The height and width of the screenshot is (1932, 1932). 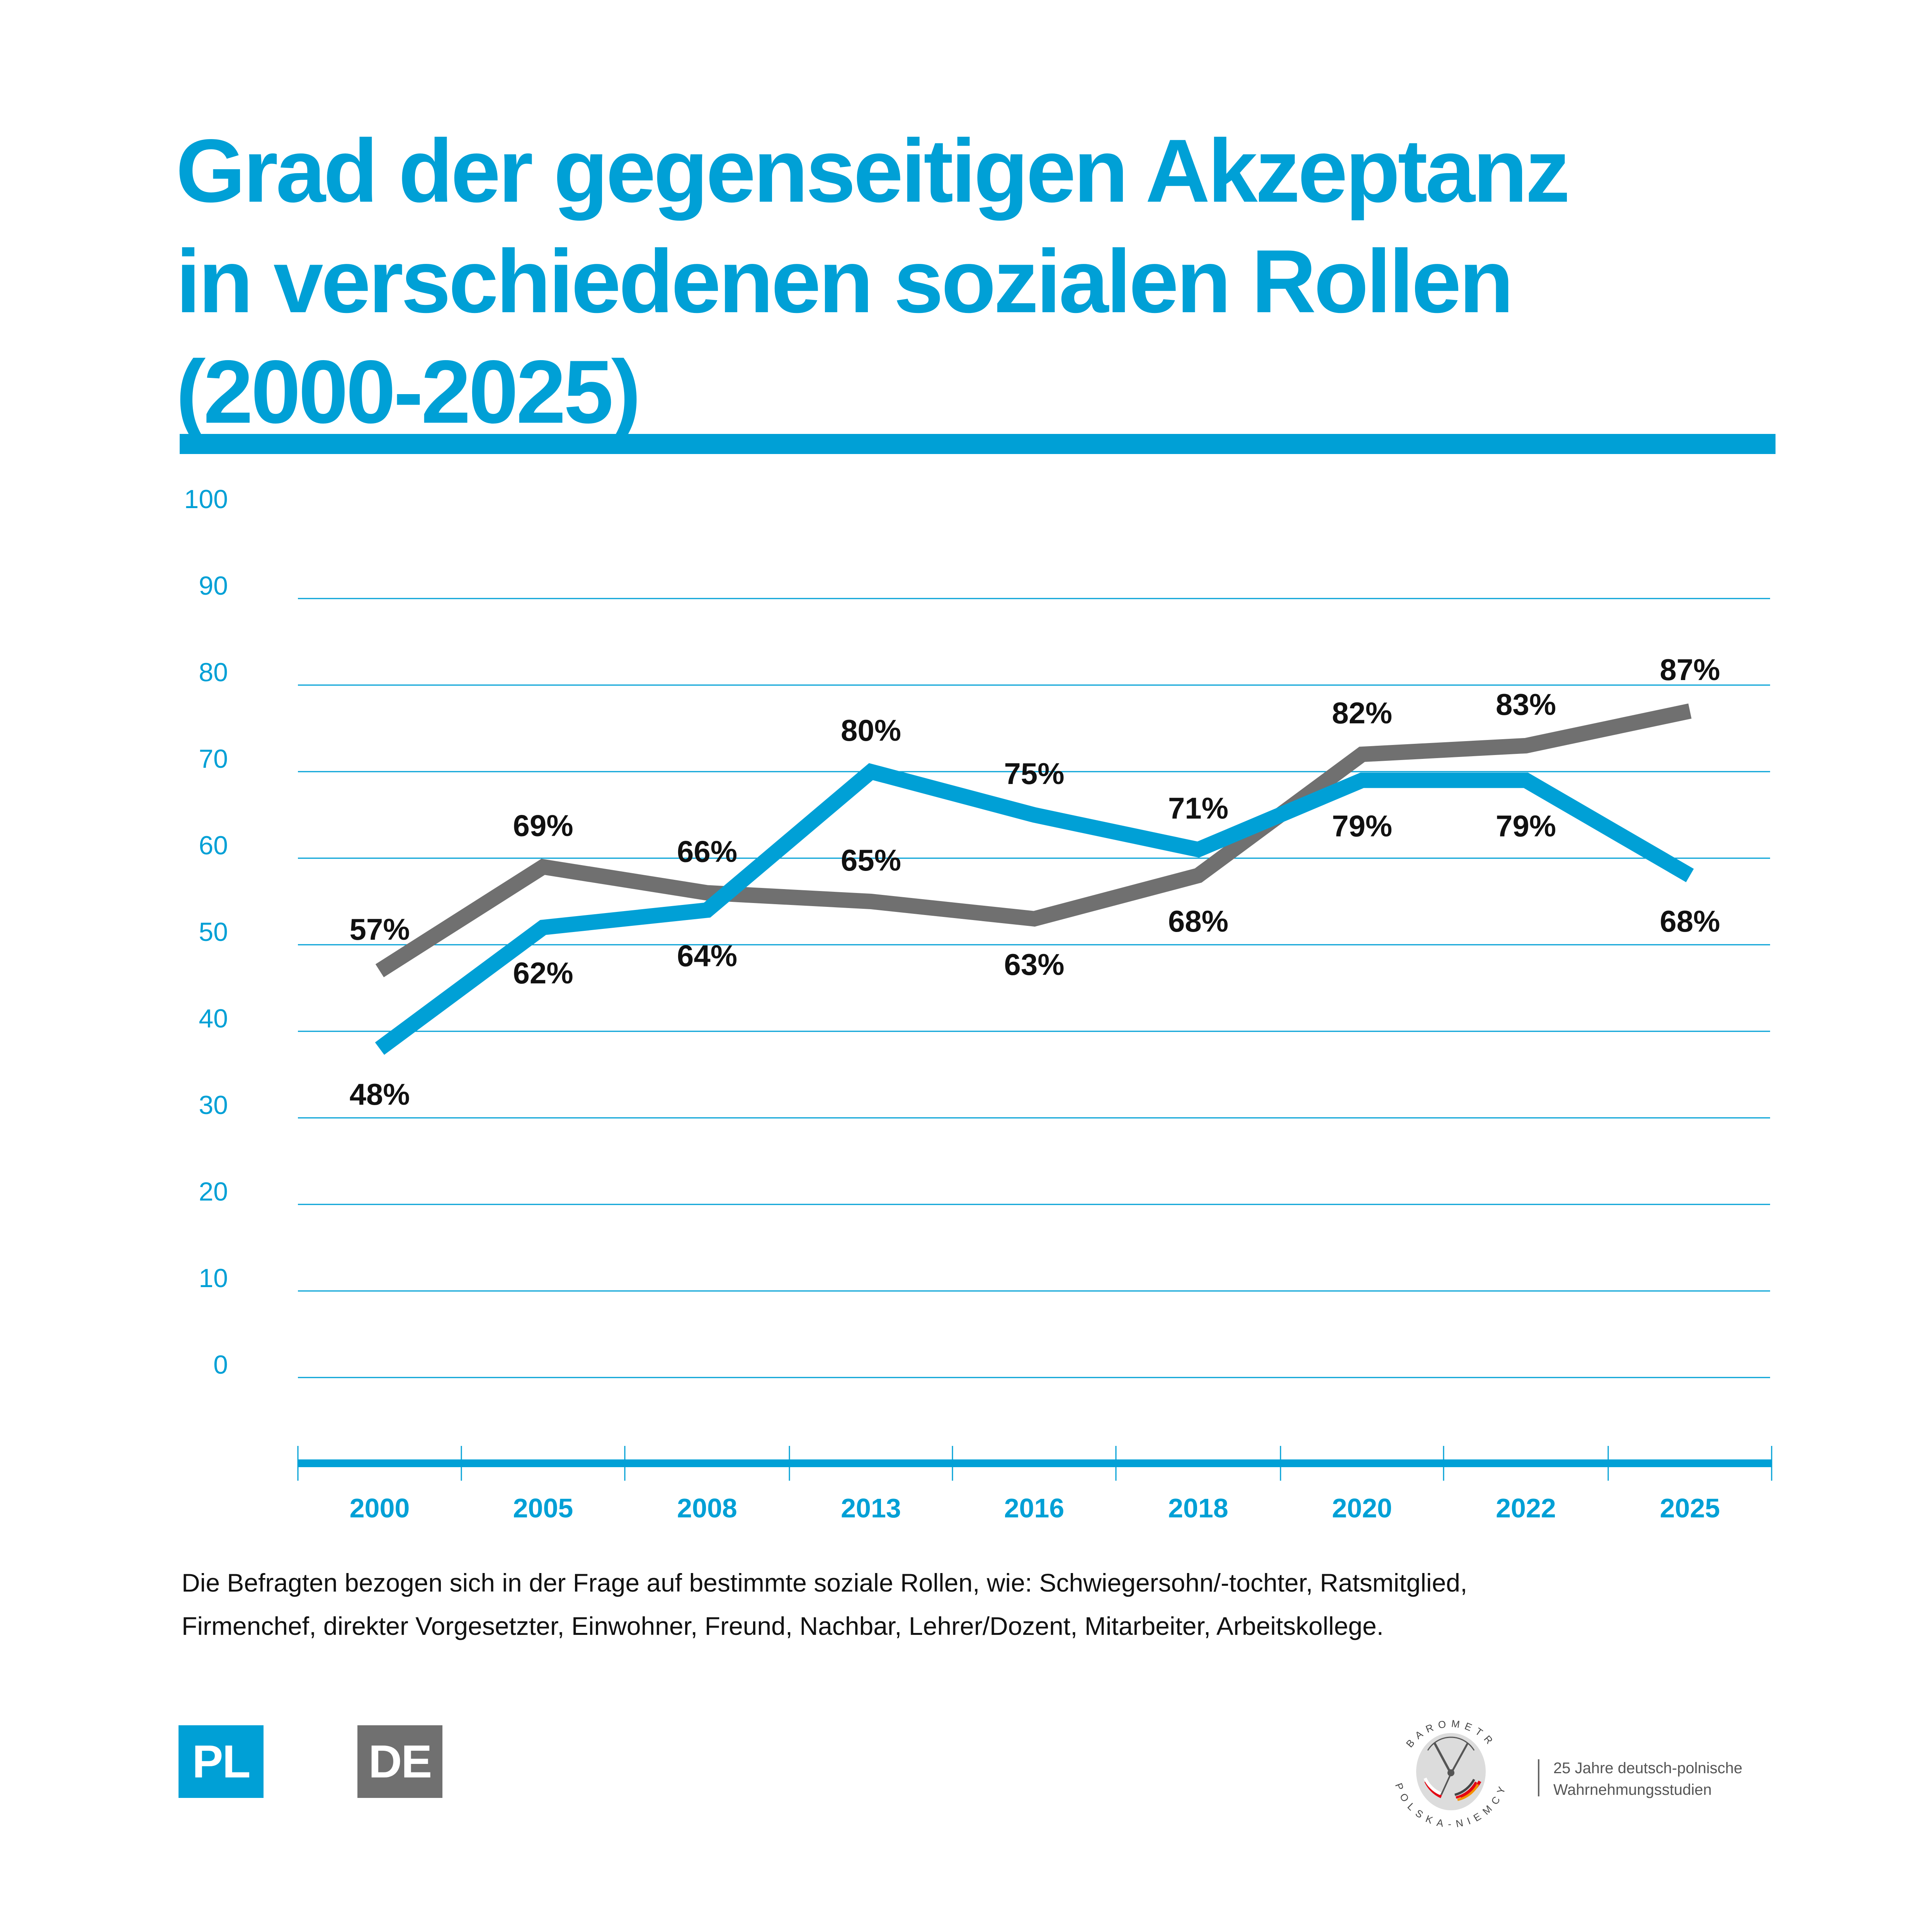 What do you see at coordinates (873, 171) in the screenshot?
I see `title-line-1: Grad der gegenseitigen Akzeptanz` at bounding box center [873, 171].